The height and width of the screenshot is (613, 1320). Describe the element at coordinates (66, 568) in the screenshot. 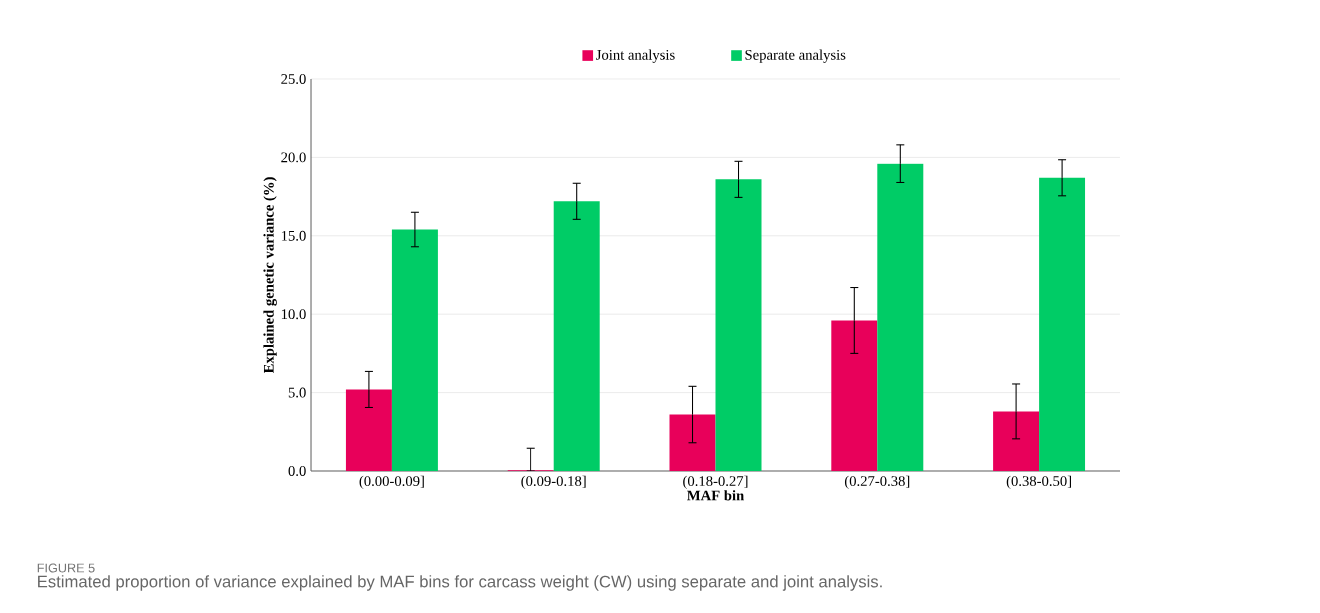

I see `caption: FIGURE 5` at that location.